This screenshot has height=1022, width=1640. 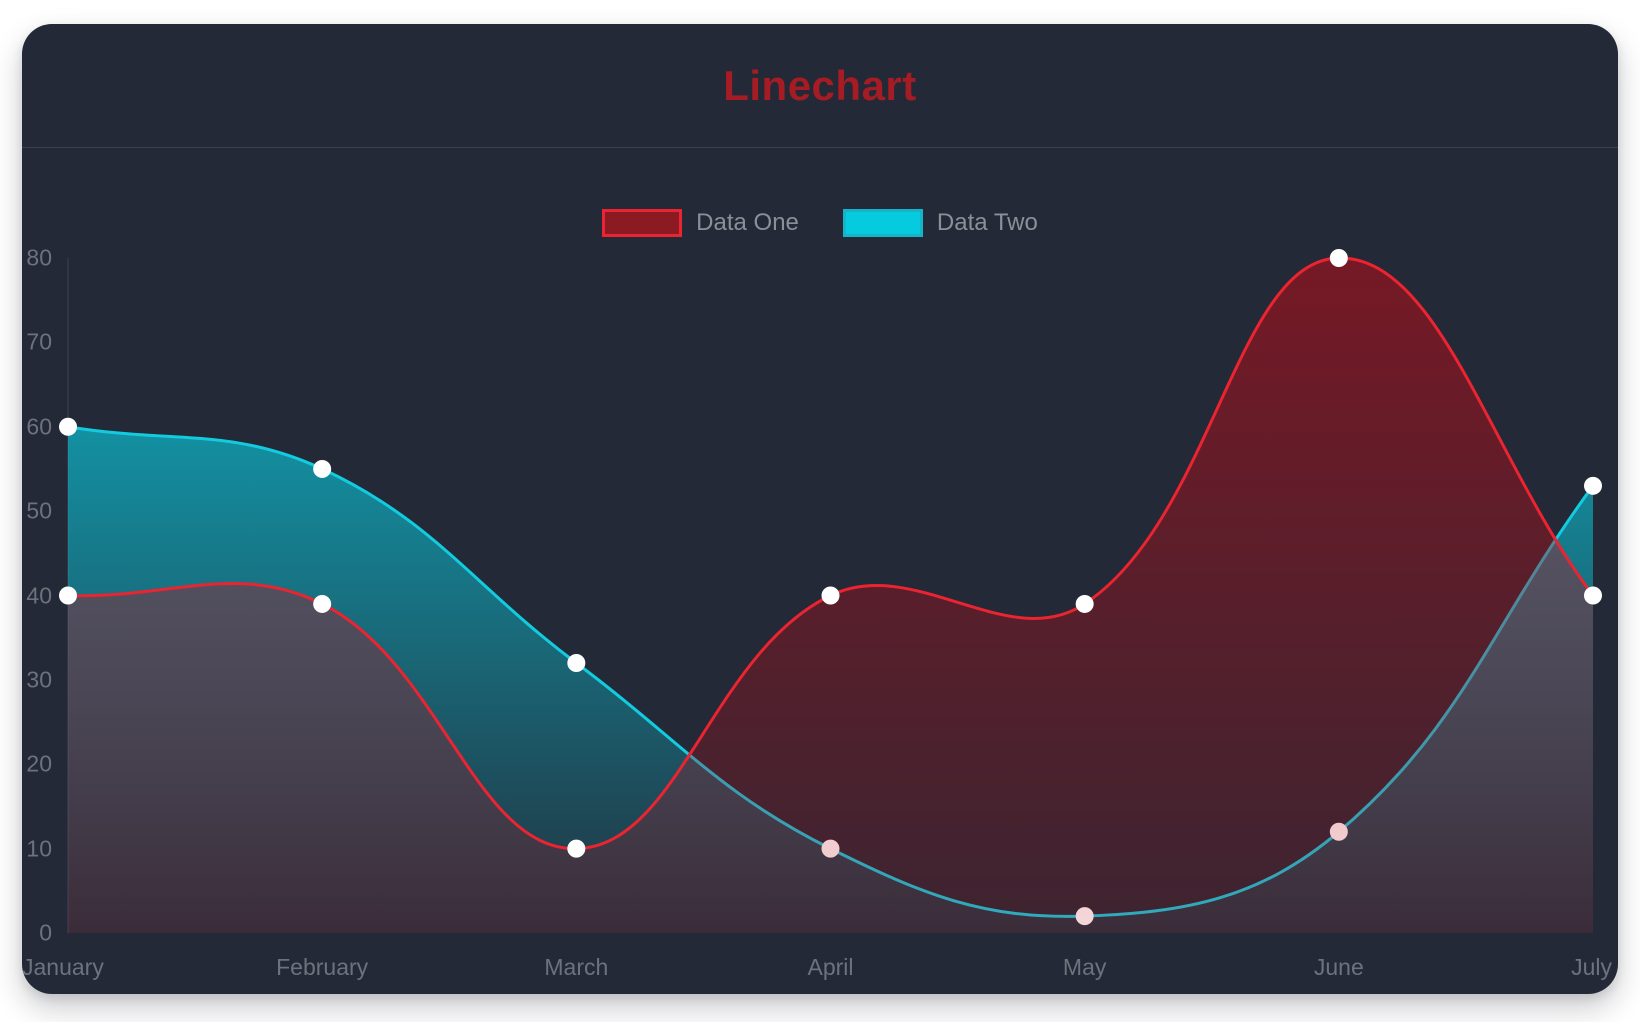 What do you see at coordinates (39, 257) in the screenshot?
I see `y-tick-label: 80` at bounding box center [39, 257].